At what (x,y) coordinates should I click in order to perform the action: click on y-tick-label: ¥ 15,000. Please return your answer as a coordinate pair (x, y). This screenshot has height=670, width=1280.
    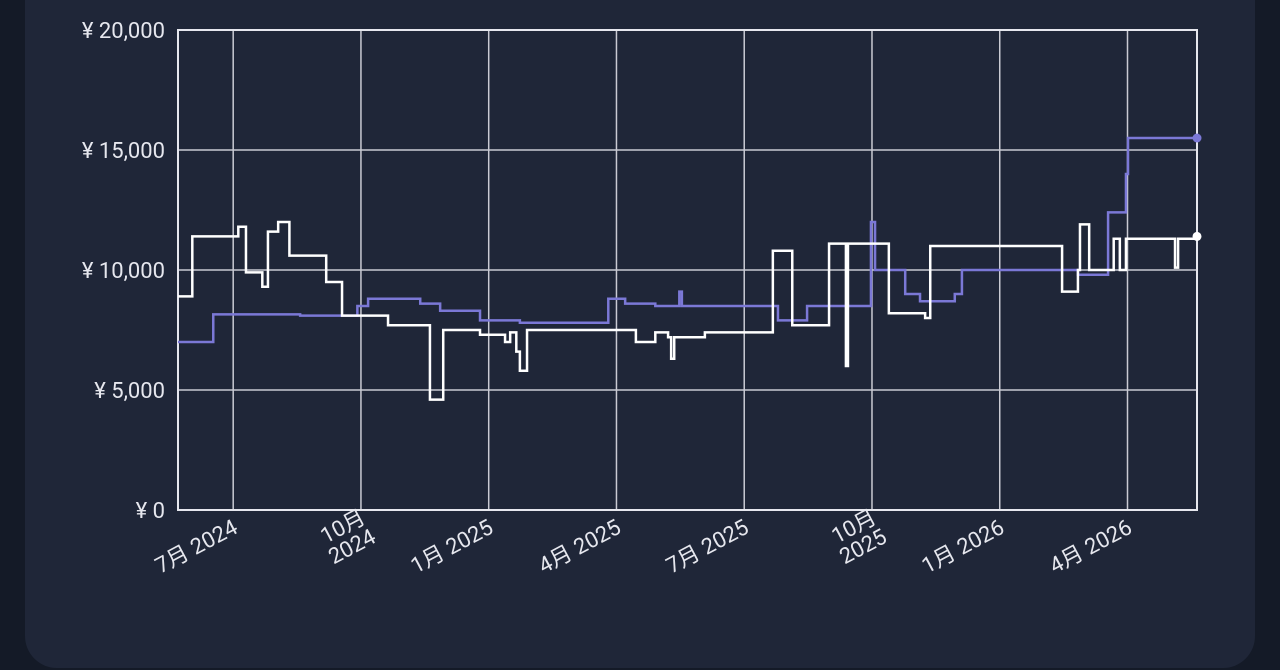
    Looking at the image, I should click on (123, 151).